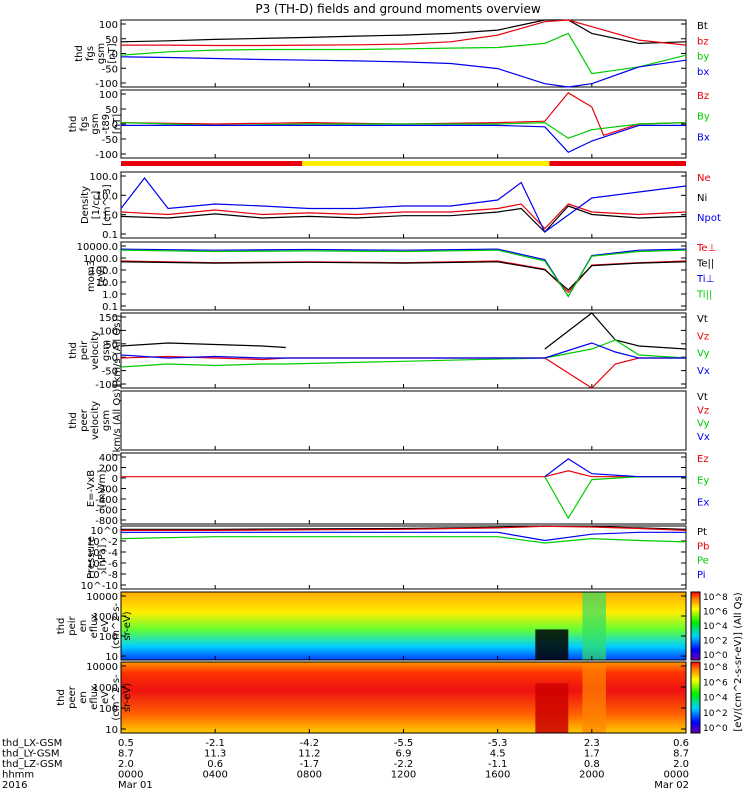 Image resolution: width=750 pixels, height=800 pixels. Describe the element at coordinates (404, 764) in the screenshot. I see `x-row-value: -2.2` at that location.